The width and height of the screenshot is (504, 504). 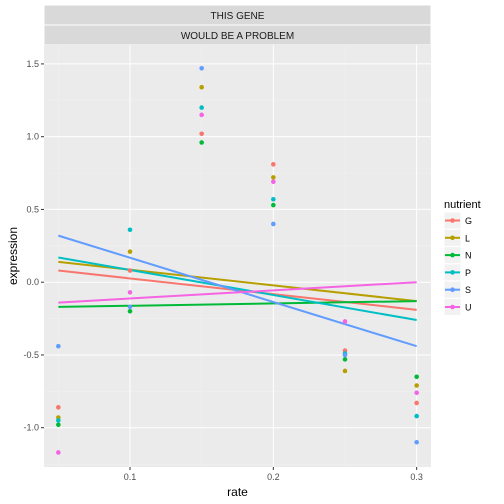 I want to click on legend-label-N: N, so click(x=468, y=256).